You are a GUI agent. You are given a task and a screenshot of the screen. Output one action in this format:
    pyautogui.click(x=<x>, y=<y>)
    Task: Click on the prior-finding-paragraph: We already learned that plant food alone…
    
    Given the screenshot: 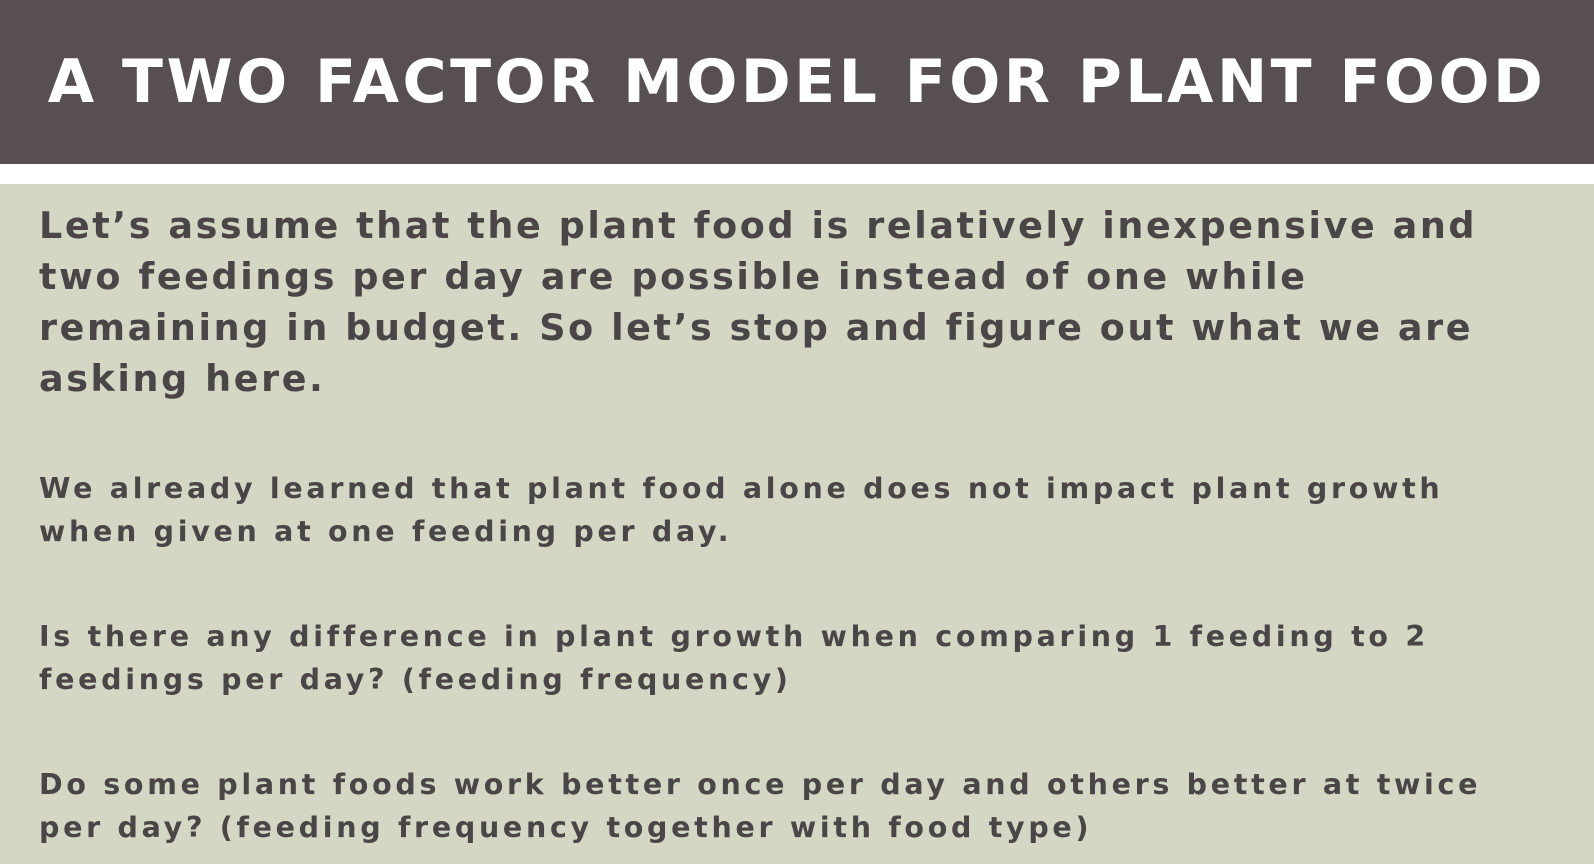 What is the action you would take?
    pyautogui.click(x=741, y=510)
    